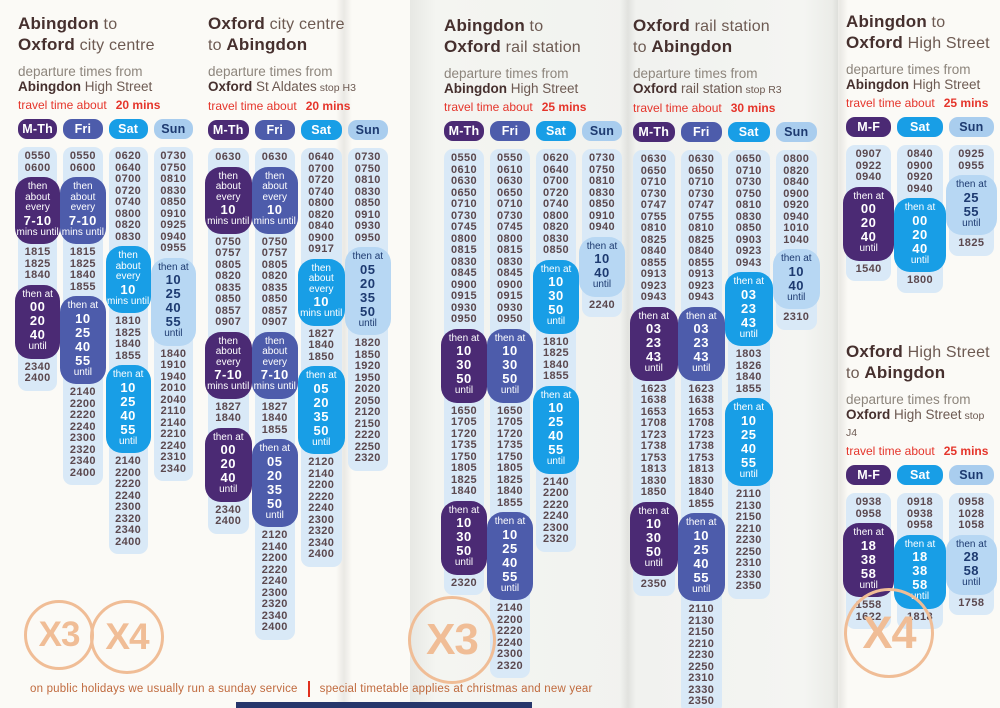 The image size is (1000, 708). What do you see at coordinates (540, 47) in the screenshot?
I see `title-descriptor: rail station` at bounding box center [540, 47].